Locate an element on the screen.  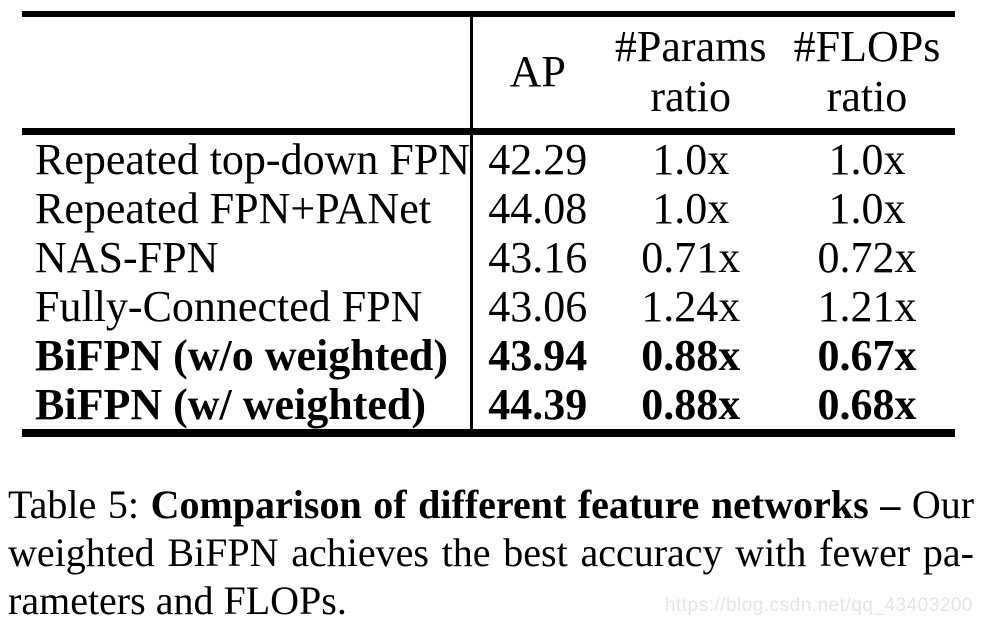
cell-method: Repeated FPN+PANet is located at coordinates (233, 208).